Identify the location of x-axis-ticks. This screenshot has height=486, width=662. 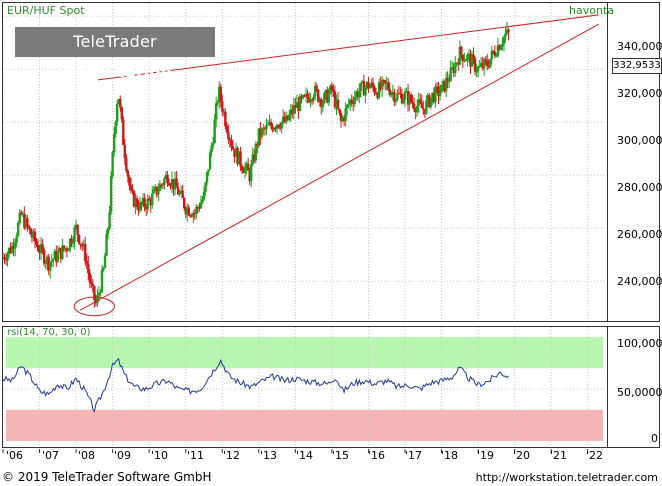
(295, 451).